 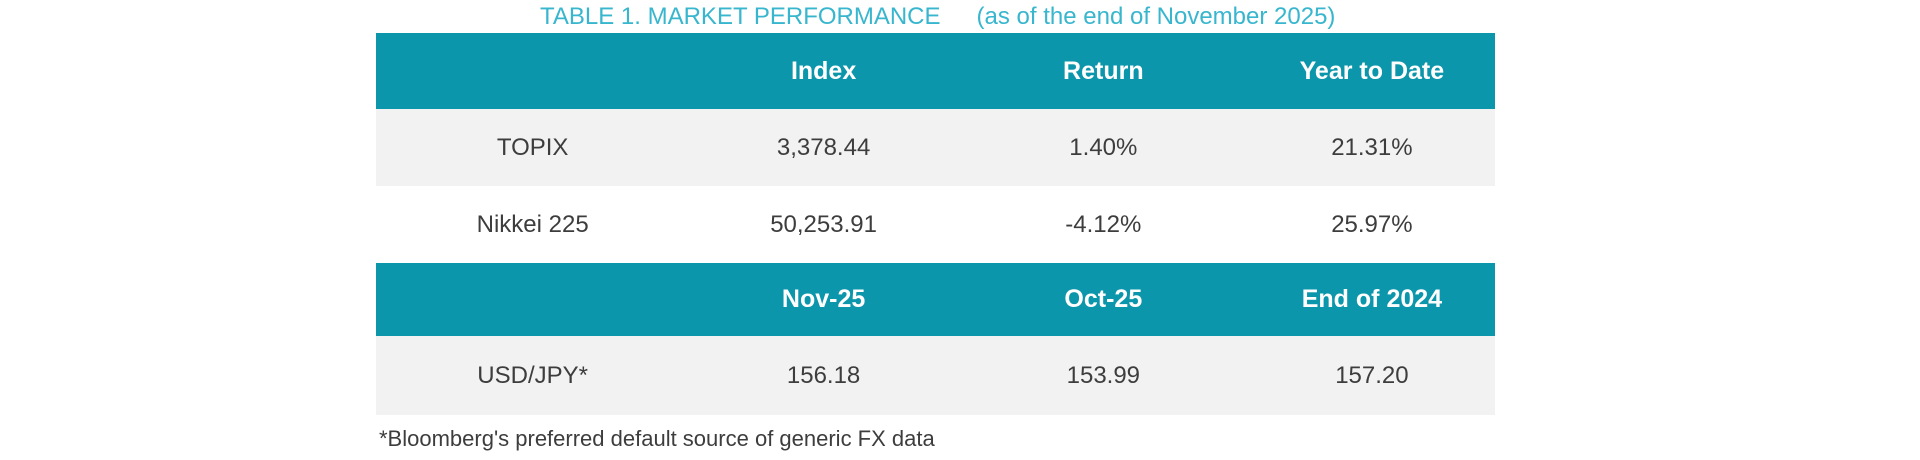 What do you see at coordinates (1103, 224) in the screenshot?
I see `nikkei-return-value: -4.12%` at bounding box center [1103, 224].